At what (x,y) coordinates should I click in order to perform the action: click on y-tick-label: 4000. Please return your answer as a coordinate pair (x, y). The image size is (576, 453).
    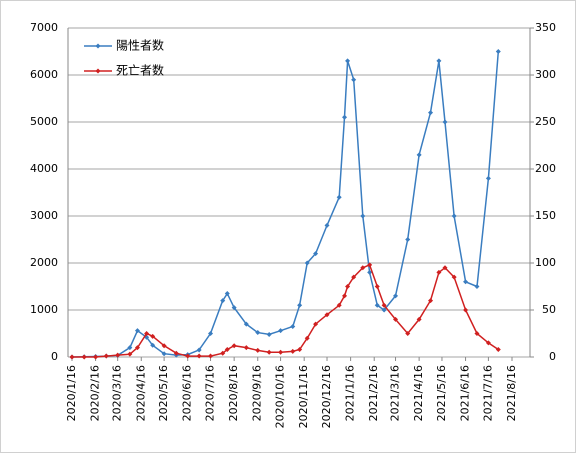
    Looking at the image, I should click on (44, 168).